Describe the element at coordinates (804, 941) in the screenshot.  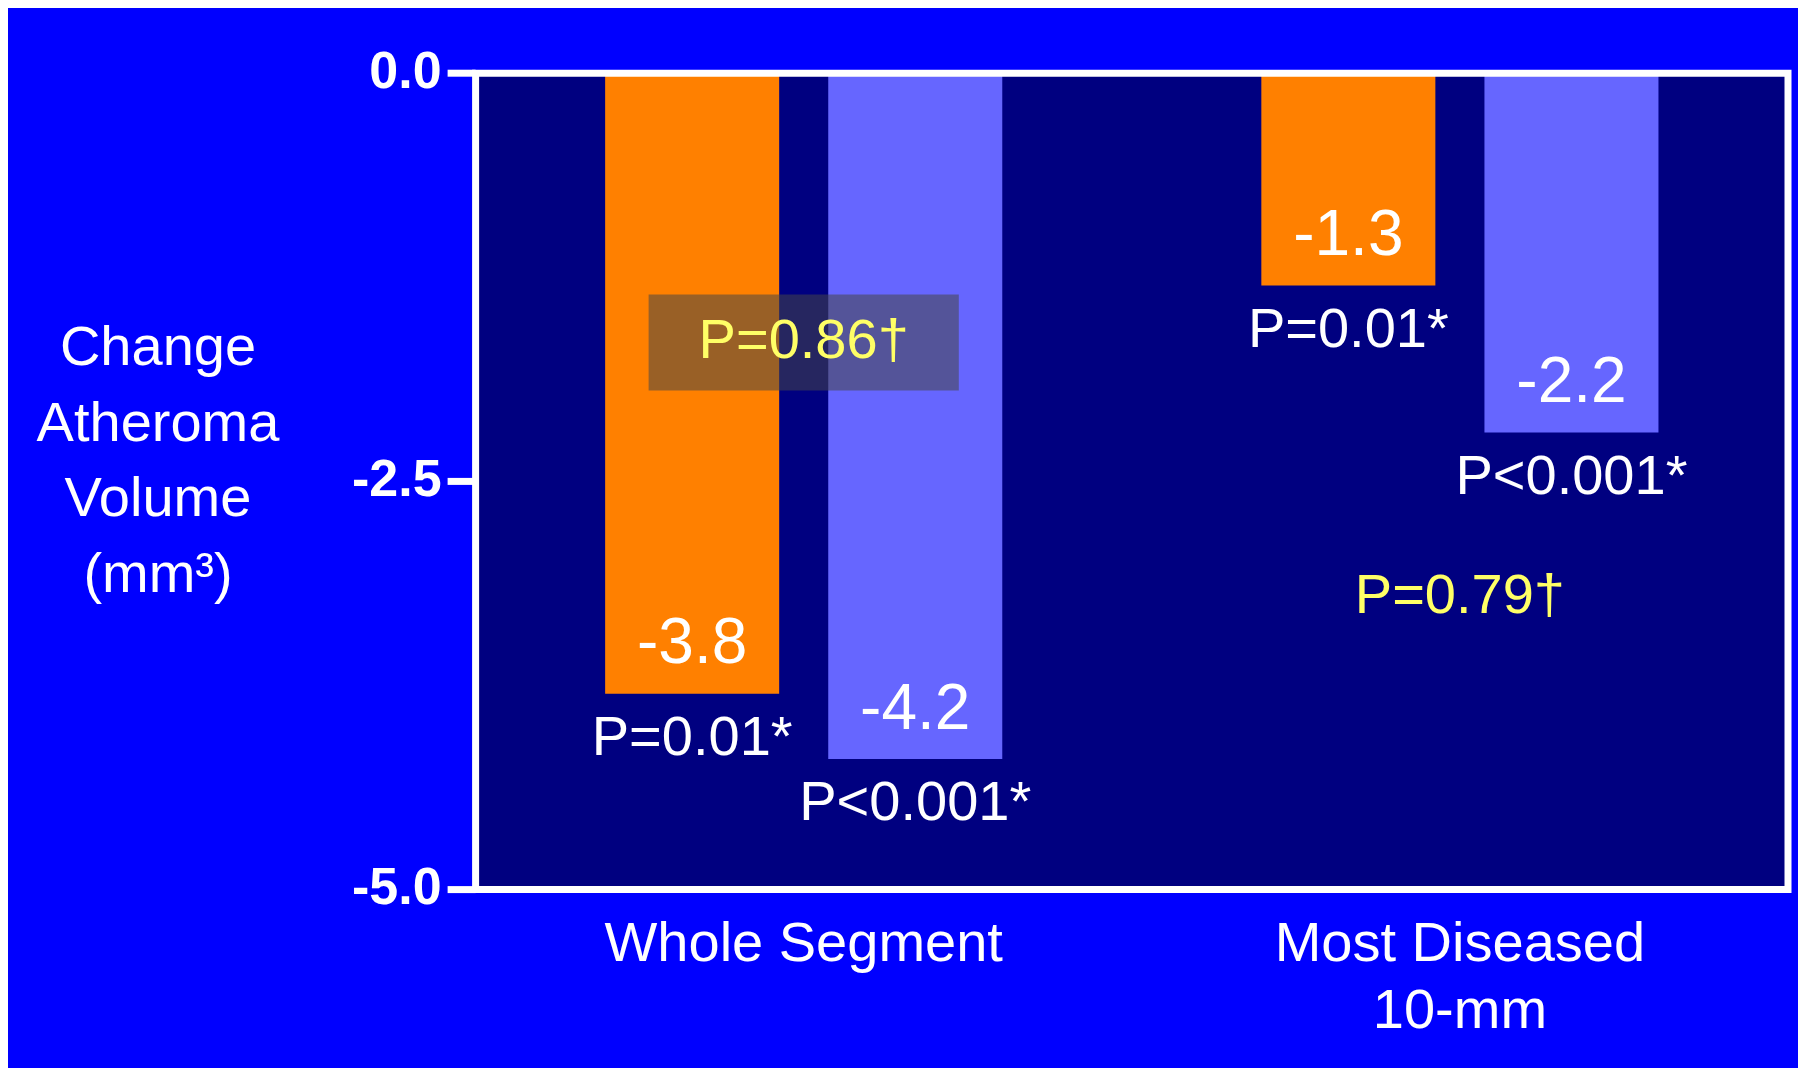
I see `x-tick-label: Whole Segment` at that location.